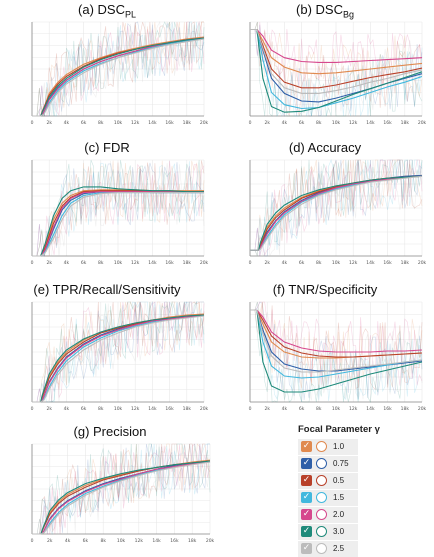 The height and width of the screenshot is (557, 434). Describe the element at coordinates (339, 532) in the screenshot. I see `legend-label: 3.0` at that location.